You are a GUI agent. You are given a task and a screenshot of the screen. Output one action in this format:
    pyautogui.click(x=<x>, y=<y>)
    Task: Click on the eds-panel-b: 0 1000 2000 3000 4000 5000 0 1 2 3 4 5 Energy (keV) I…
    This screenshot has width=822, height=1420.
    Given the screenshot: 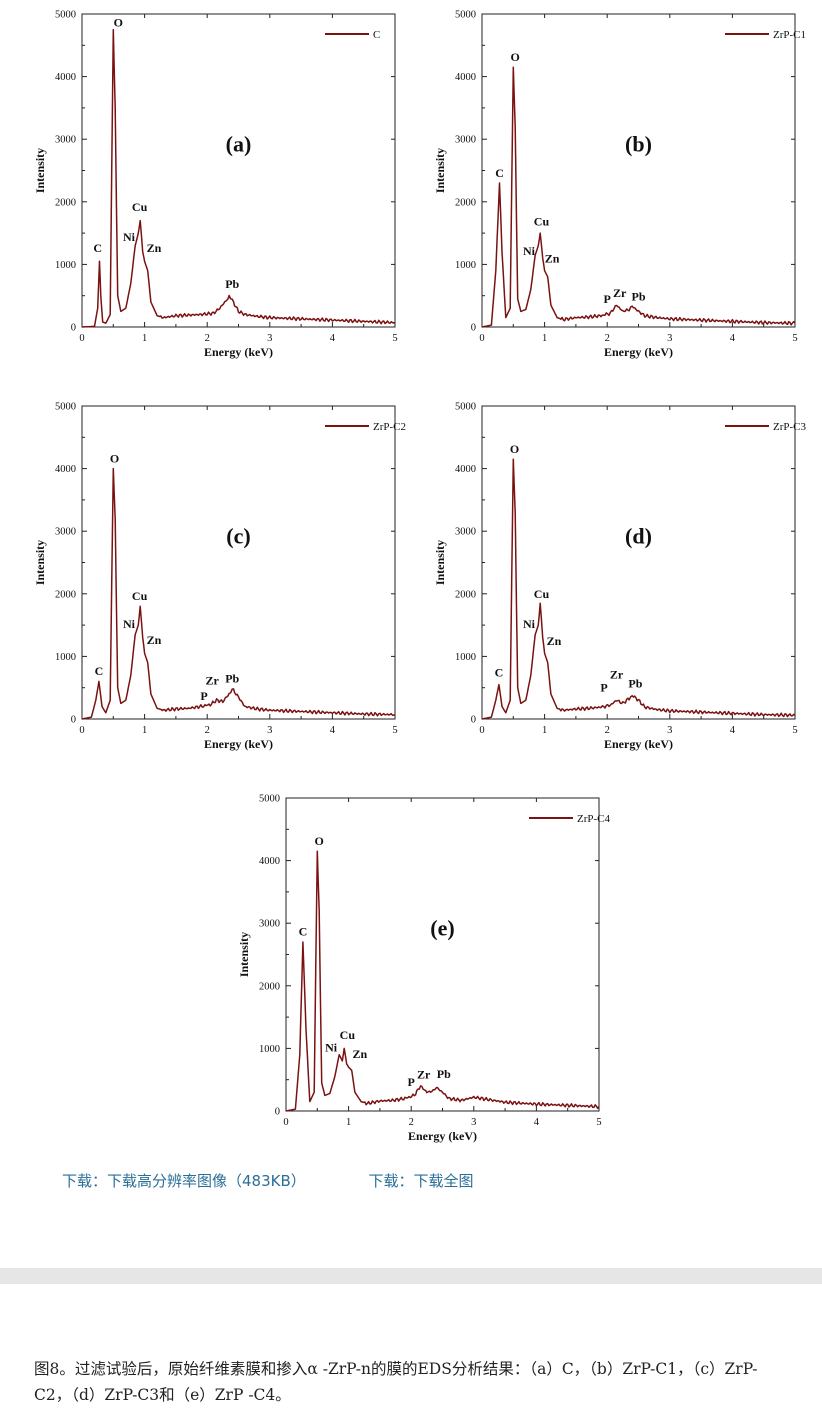 What is the action you would take?
    pyautogui.click(x=619, y=185)
    